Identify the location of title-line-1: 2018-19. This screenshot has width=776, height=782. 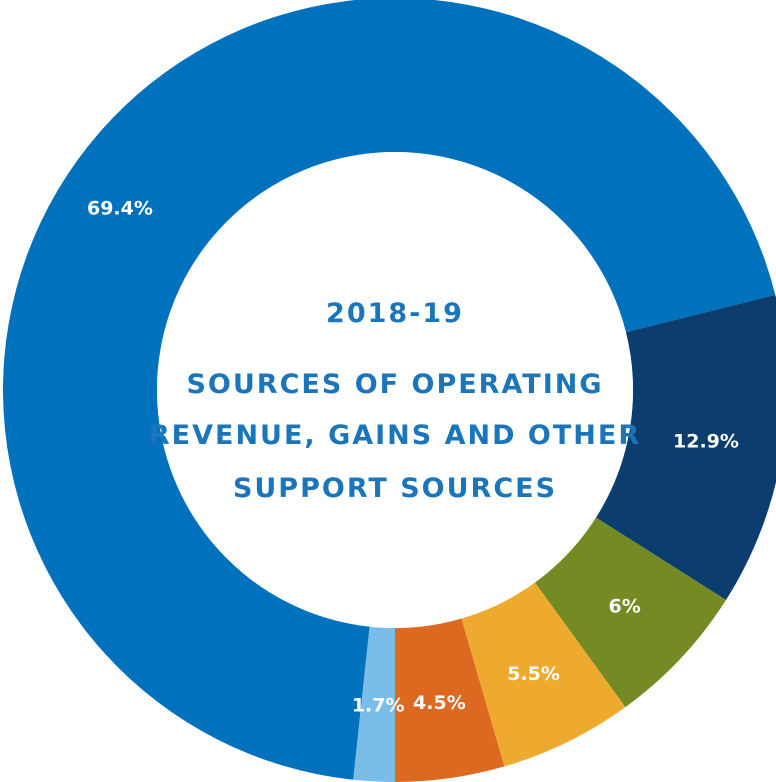
(395, 313).